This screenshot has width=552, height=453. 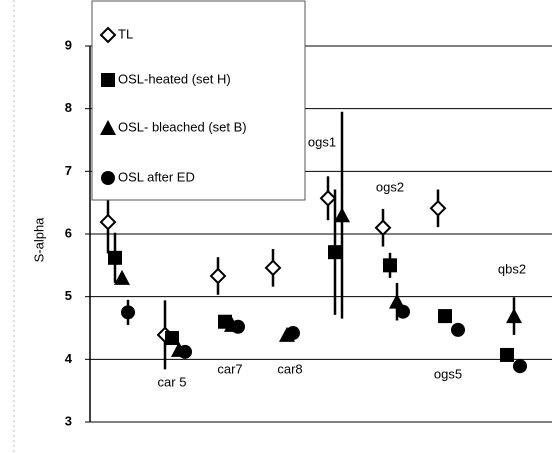 I want to click on y-axis-label: S-alpha, so click(x=38, y=240).